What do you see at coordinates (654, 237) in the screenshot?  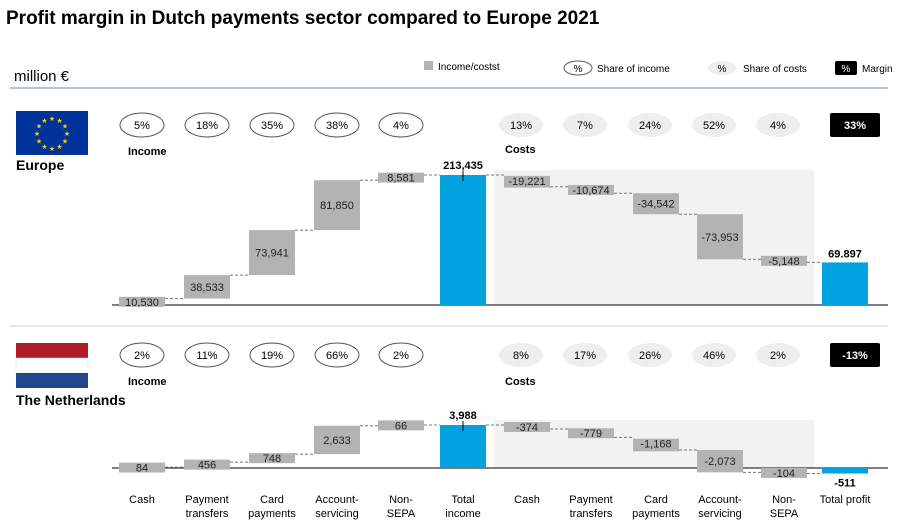 I see `costs-shade` at bounding box center [654, 237].